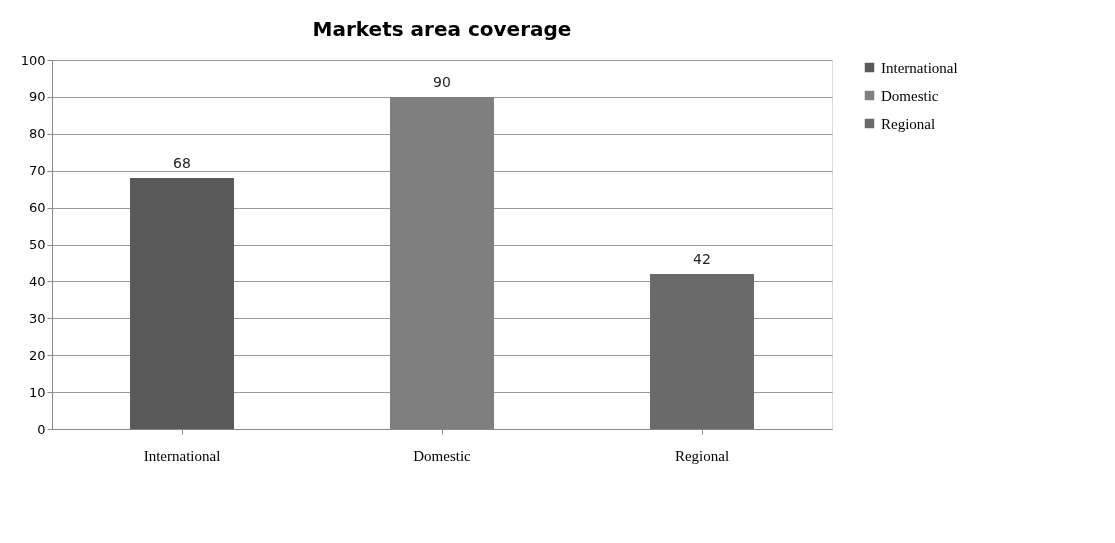  I want to click on y-tick-label: 60, so click(37, 208).